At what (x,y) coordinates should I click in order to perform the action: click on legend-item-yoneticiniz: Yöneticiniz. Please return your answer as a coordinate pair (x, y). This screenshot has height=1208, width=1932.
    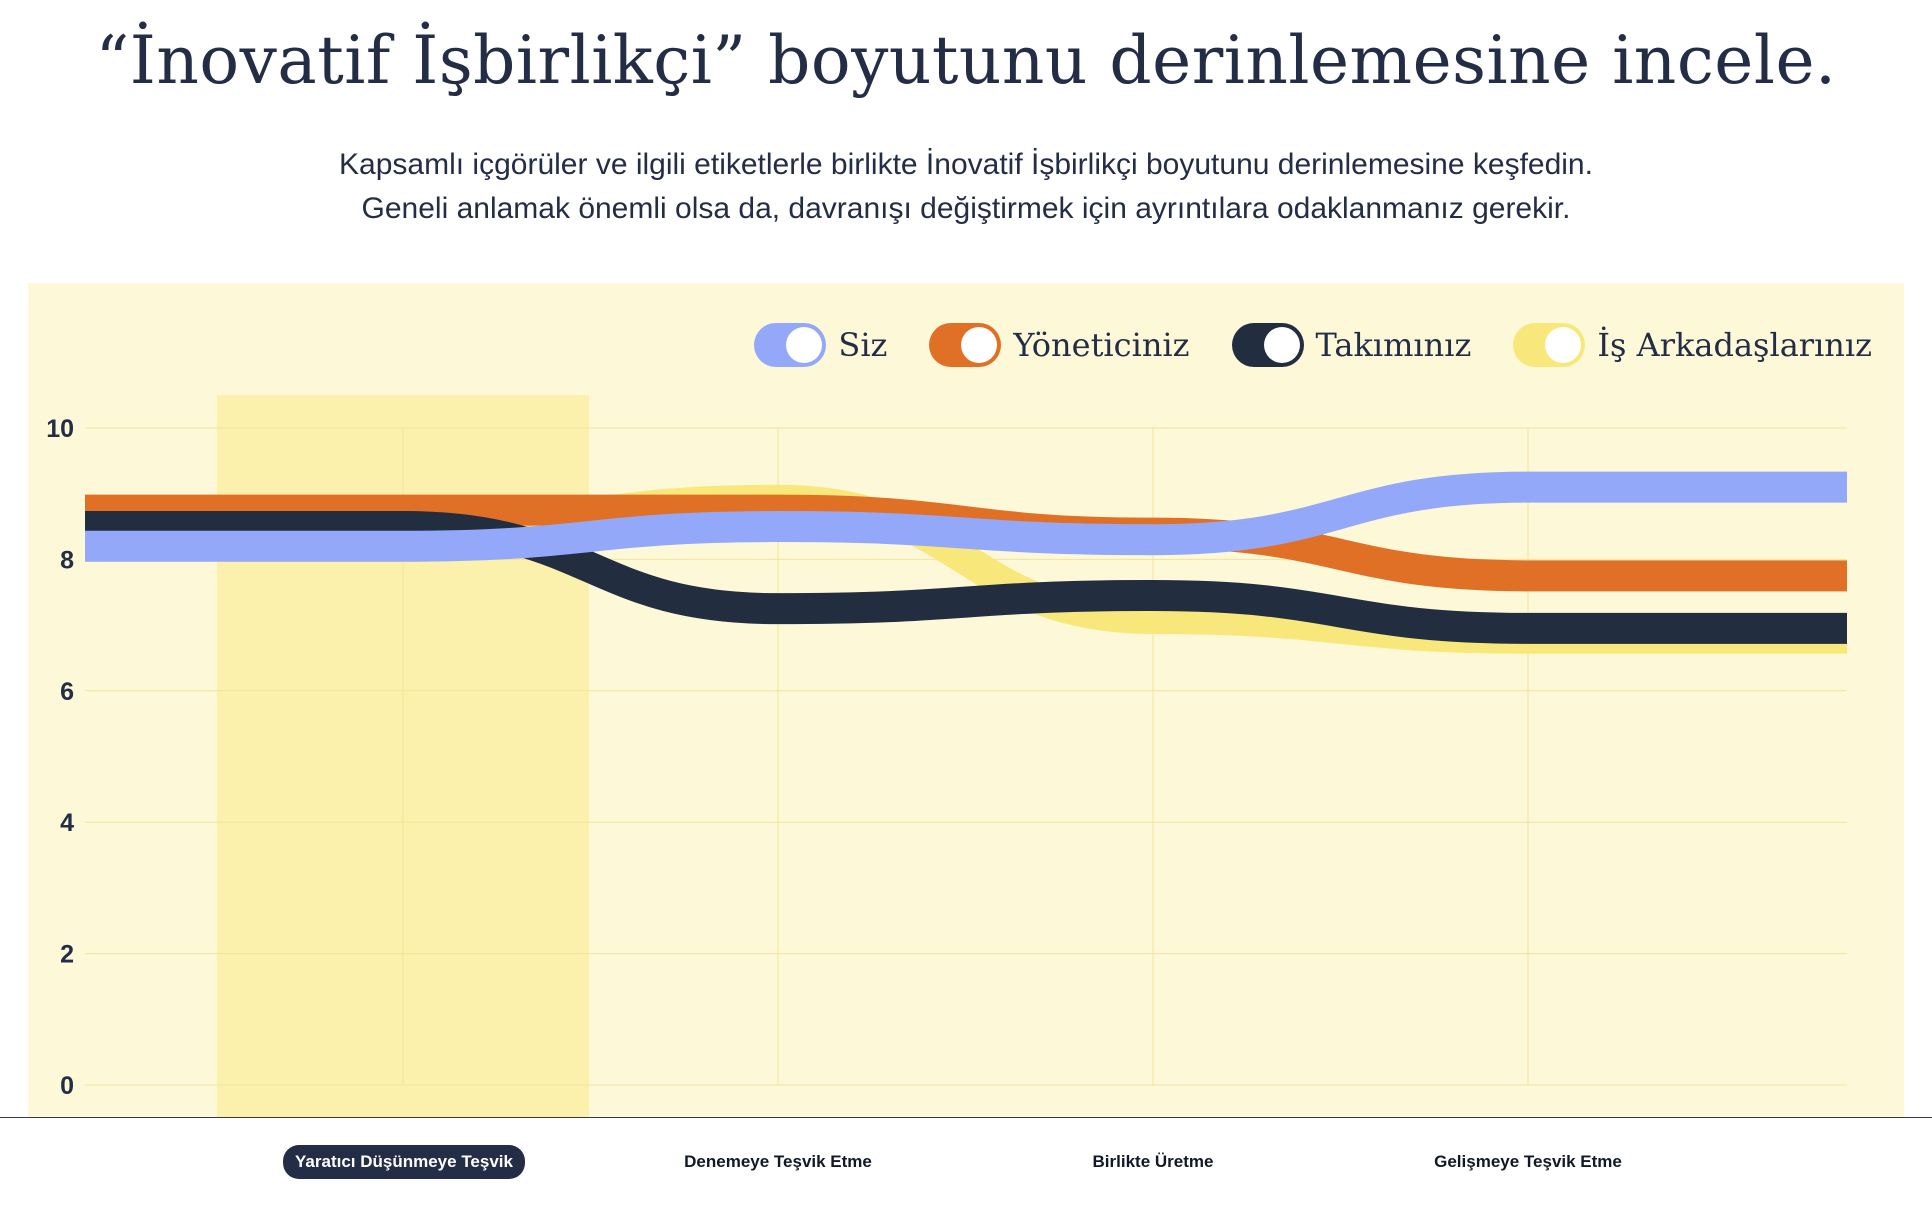
    Looking at the image, I should click on (1059, 345).